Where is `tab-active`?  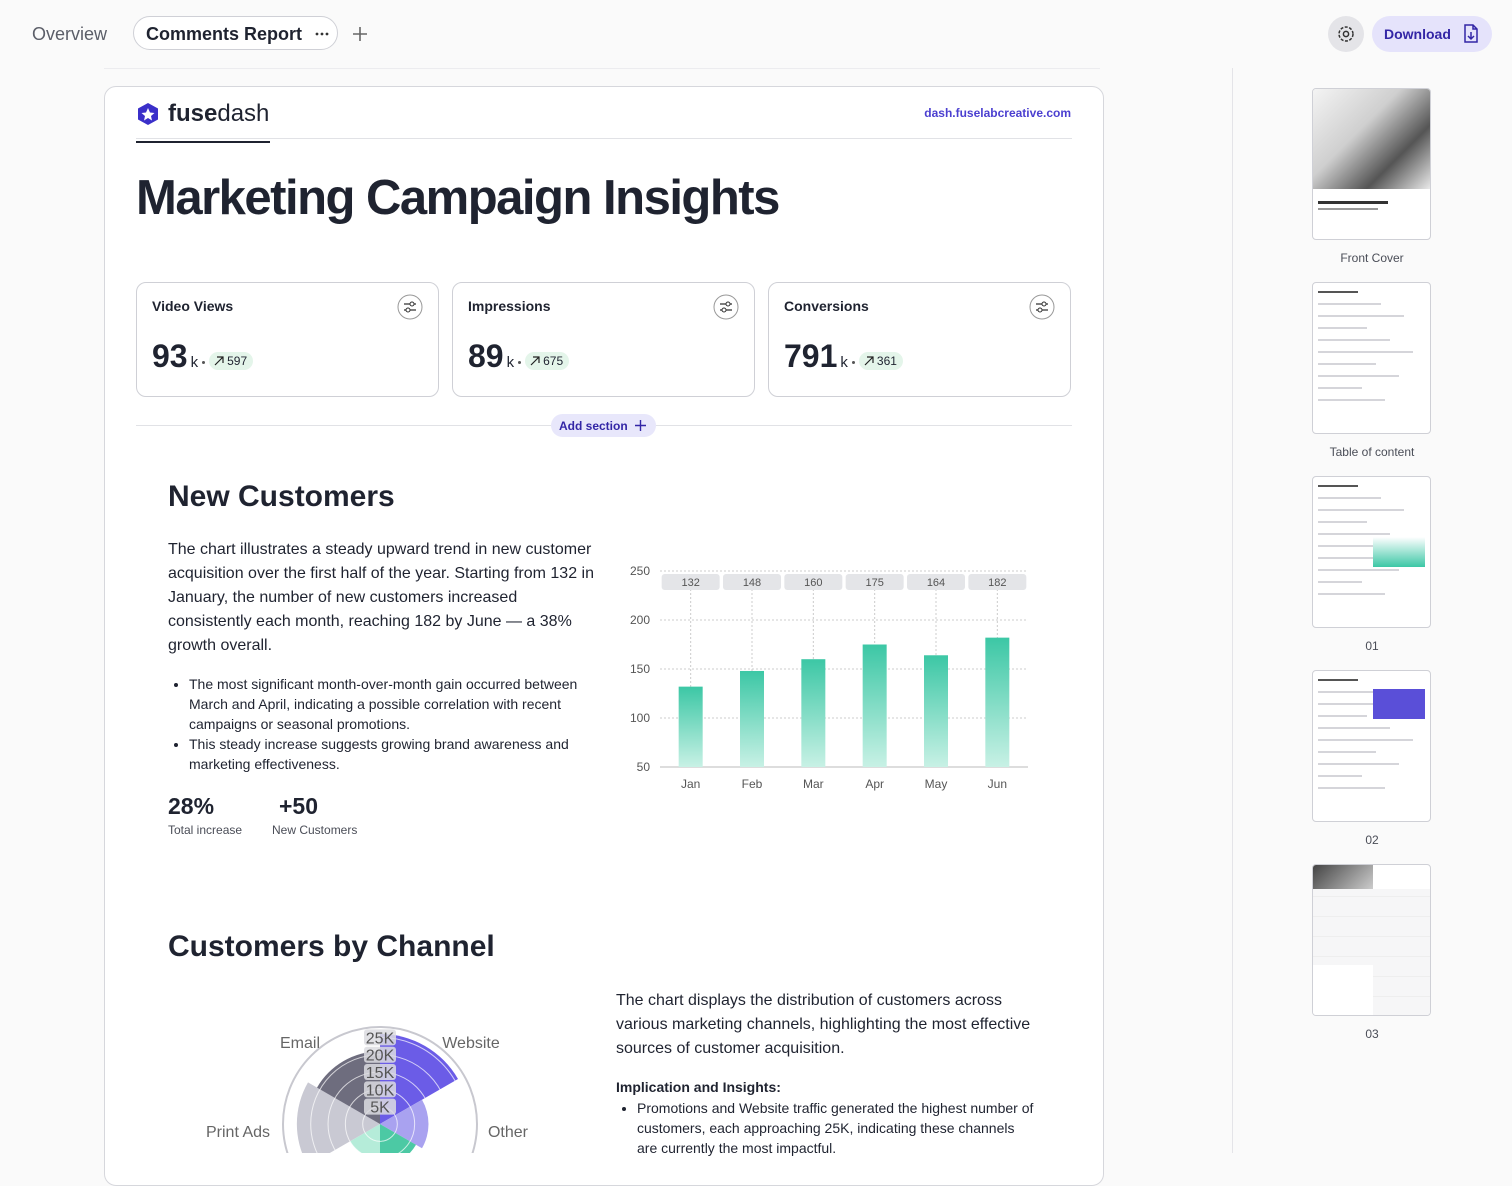
tab-active is located at coordinates (235, 33).